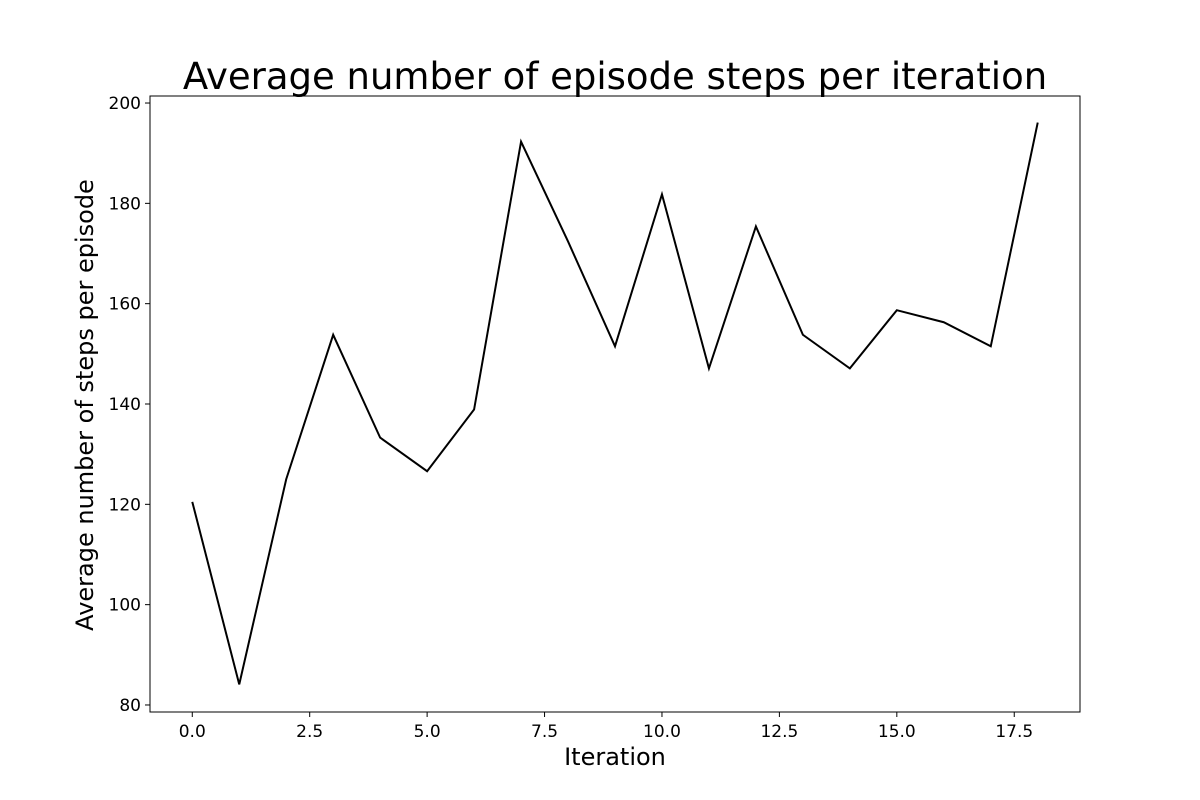 The image size is (1200, 800). What do you see at coordinates (779, 732) in the screenshot?
I see `x-tick-label: 12.5` at bounding box center [779, 732].